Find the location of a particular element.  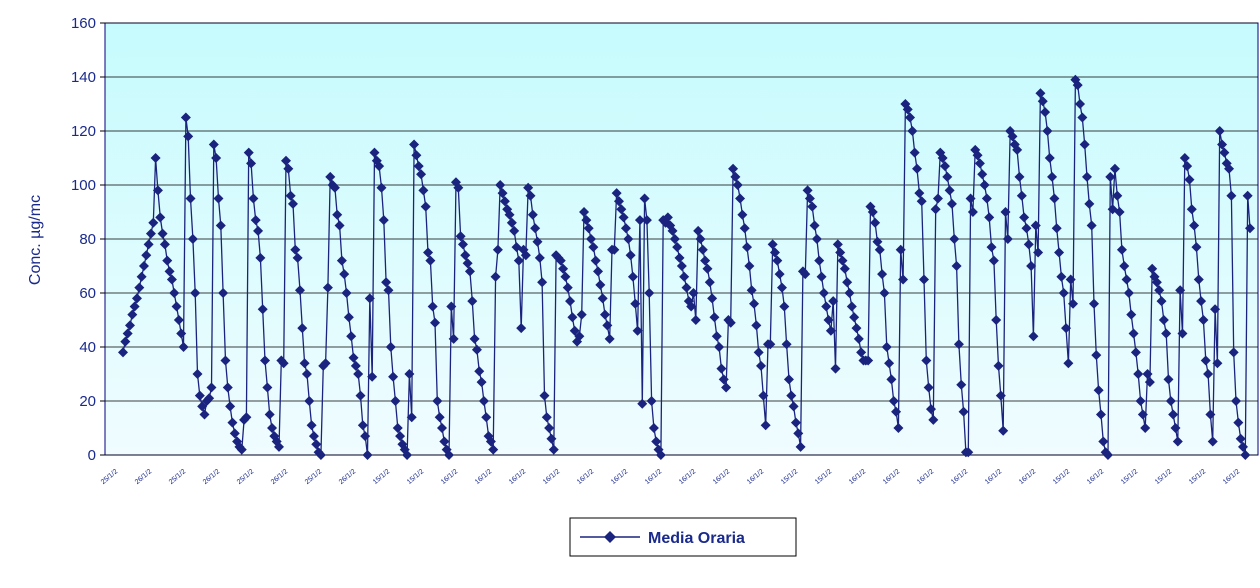

x-tick-label-7: 26/1/2 is located at coordinates (347, 477).